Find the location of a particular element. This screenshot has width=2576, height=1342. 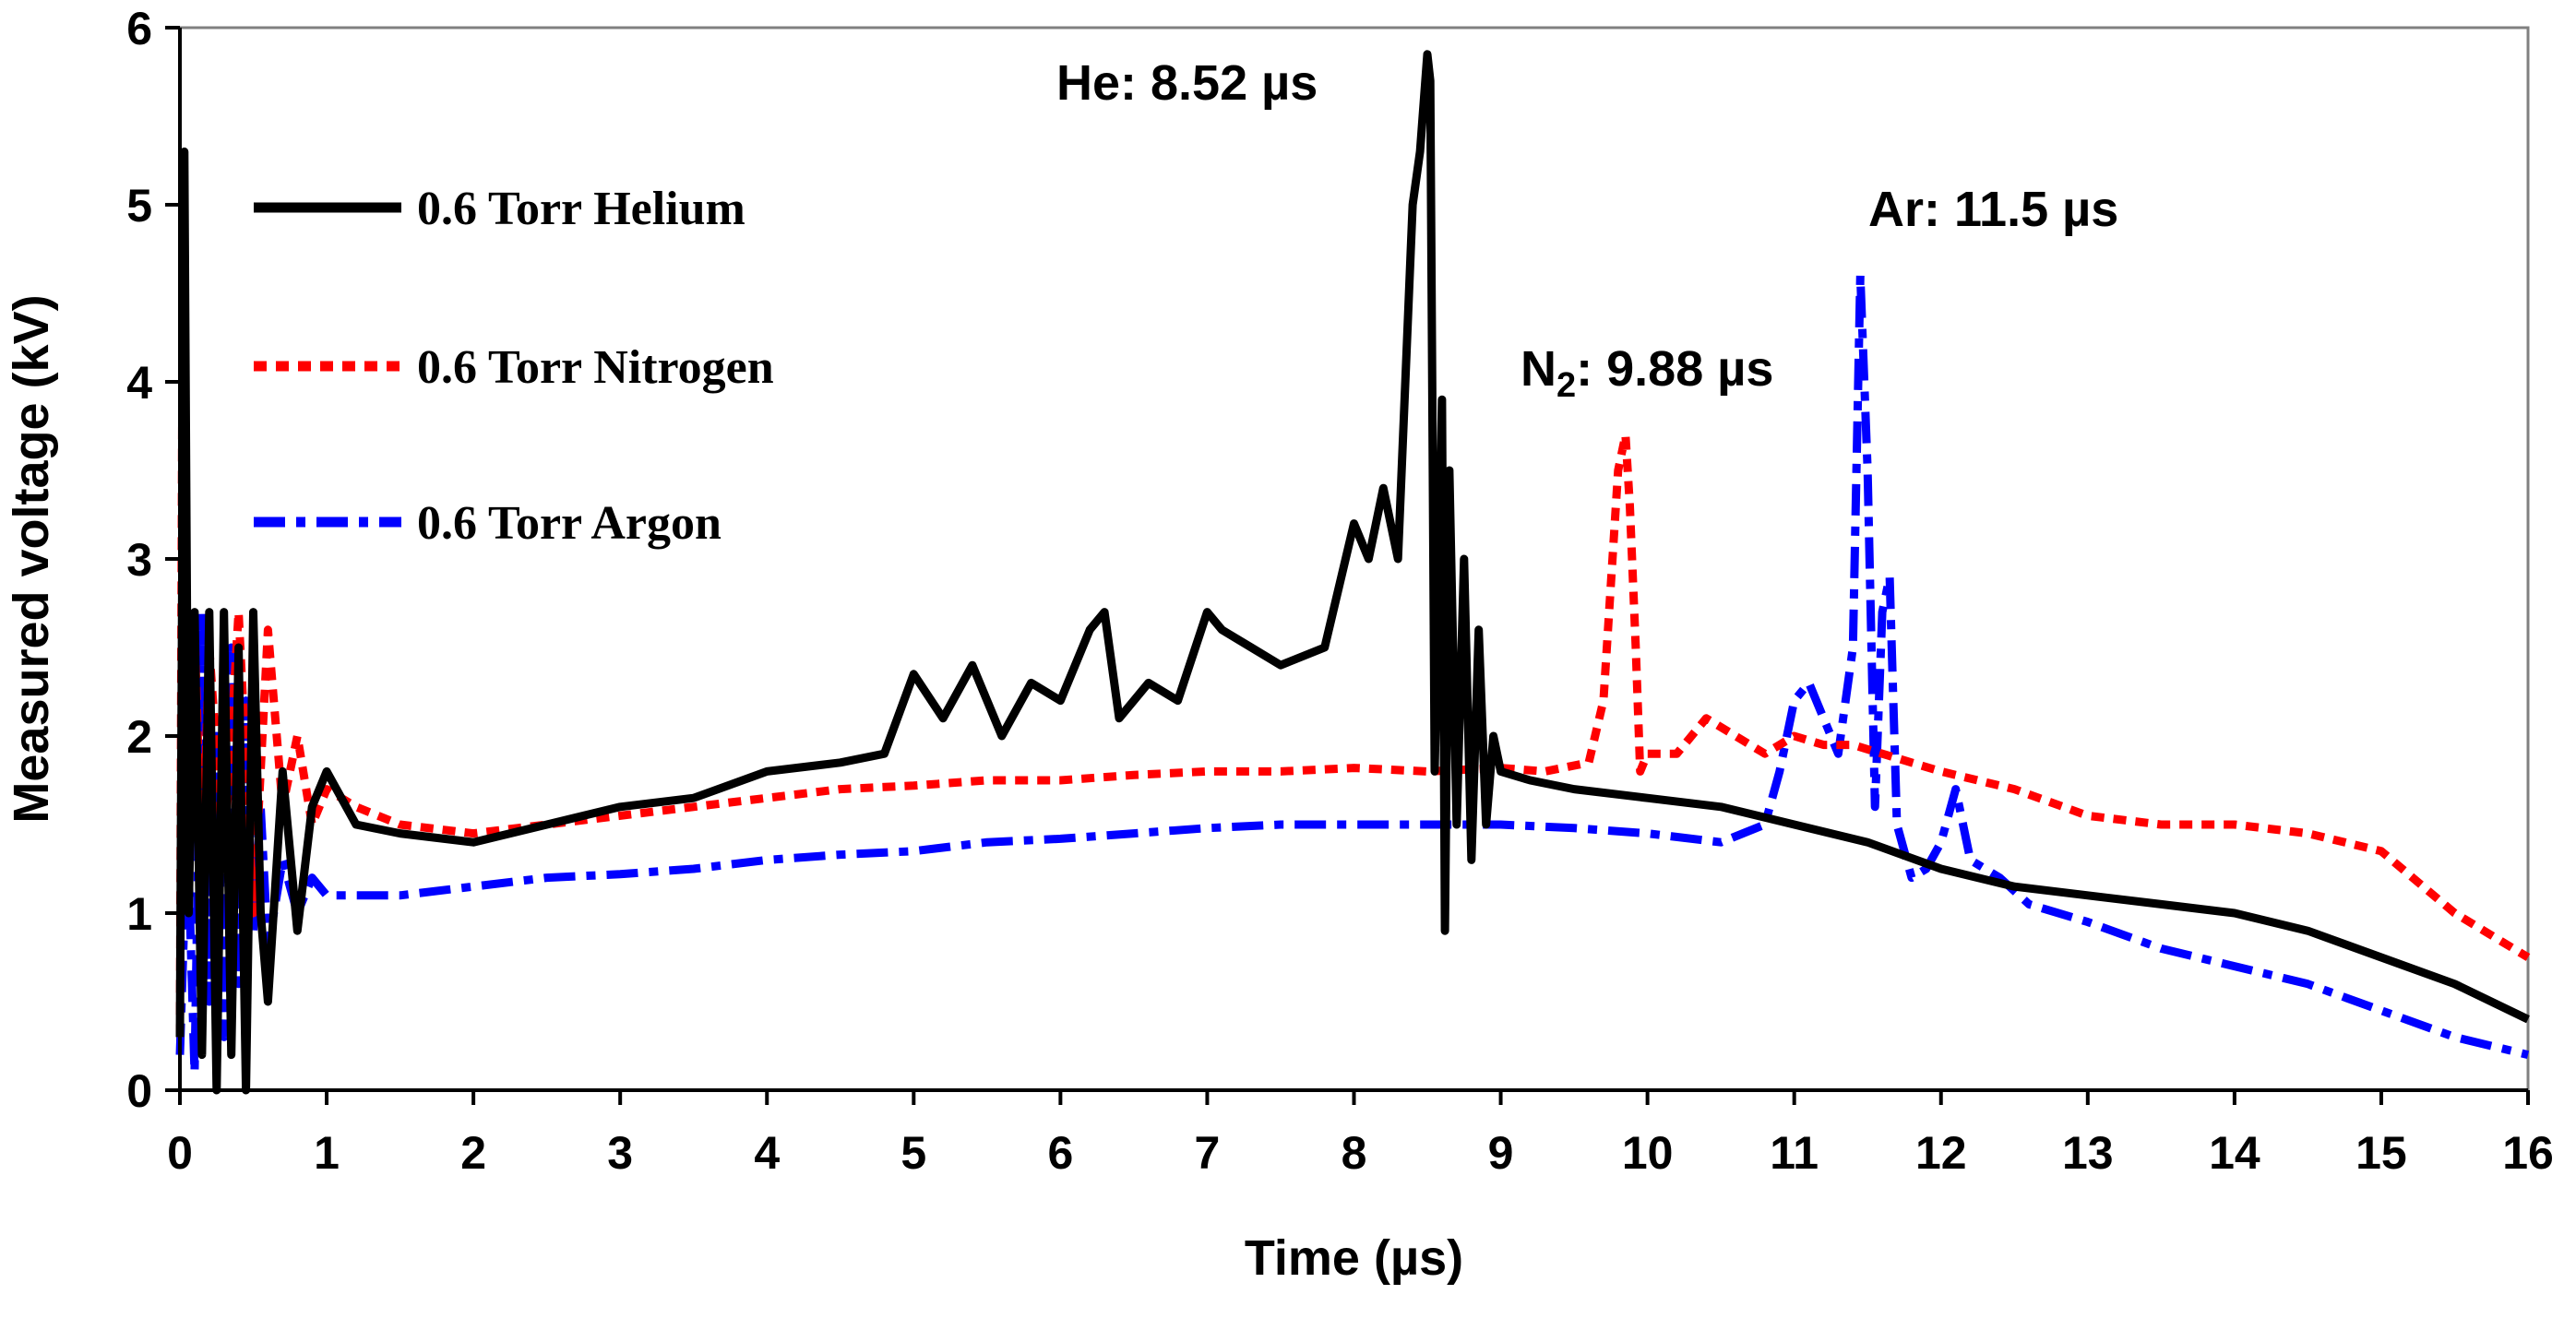

annotation-argon-peak: Ar: 11.5 µs is located at coordinates (1993, 210).